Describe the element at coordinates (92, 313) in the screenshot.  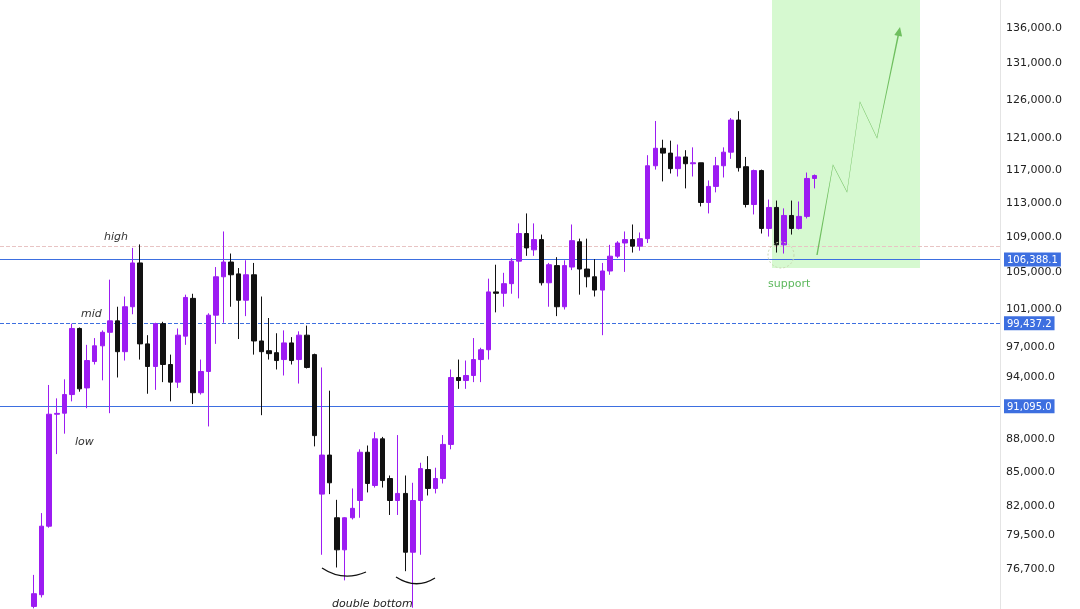
I see `annotation: mid` at that location.